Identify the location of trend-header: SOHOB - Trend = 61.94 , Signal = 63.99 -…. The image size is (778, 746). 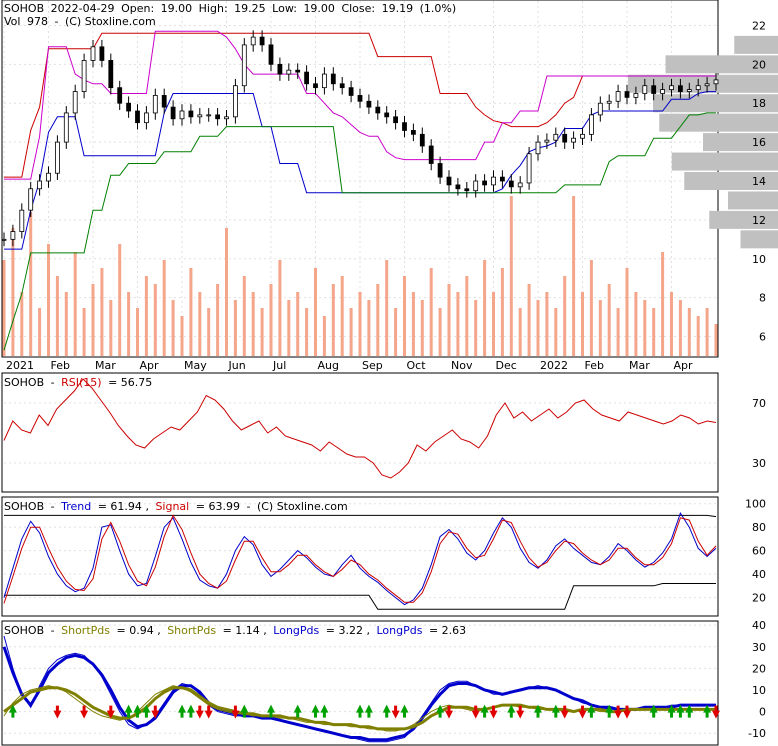
(176, 506).